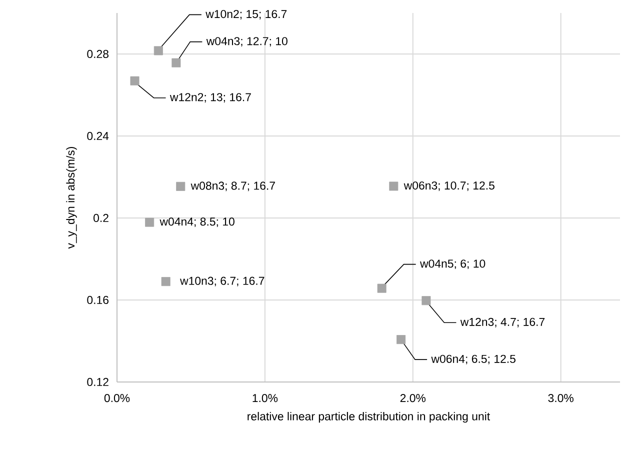  I want to click on x-tick-label: 1.0%, so click(265, 398).